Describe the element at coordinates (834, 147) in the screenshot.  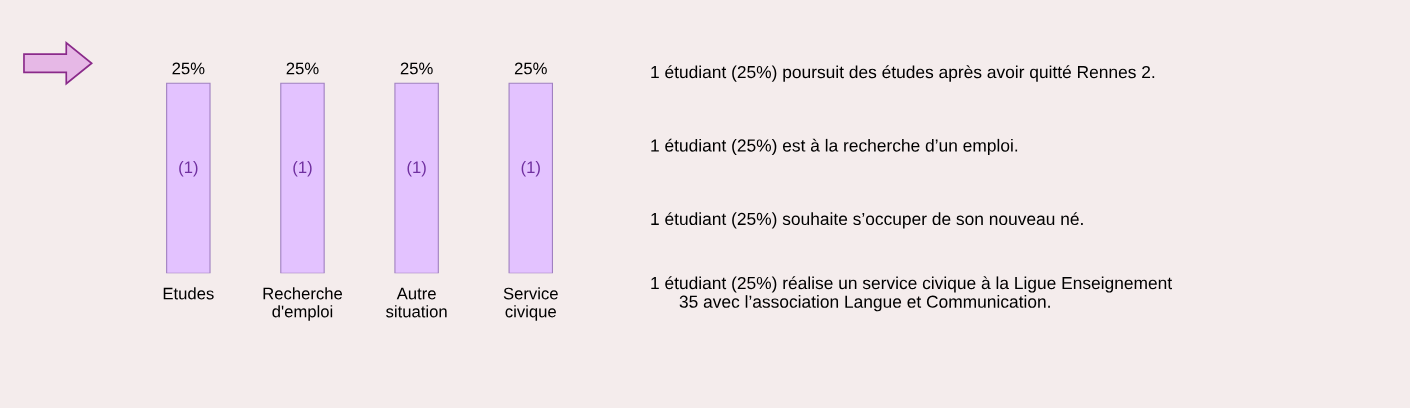
I see `text: 1 étudiant (25%) est à la recherche d’un emploi.` at that location.